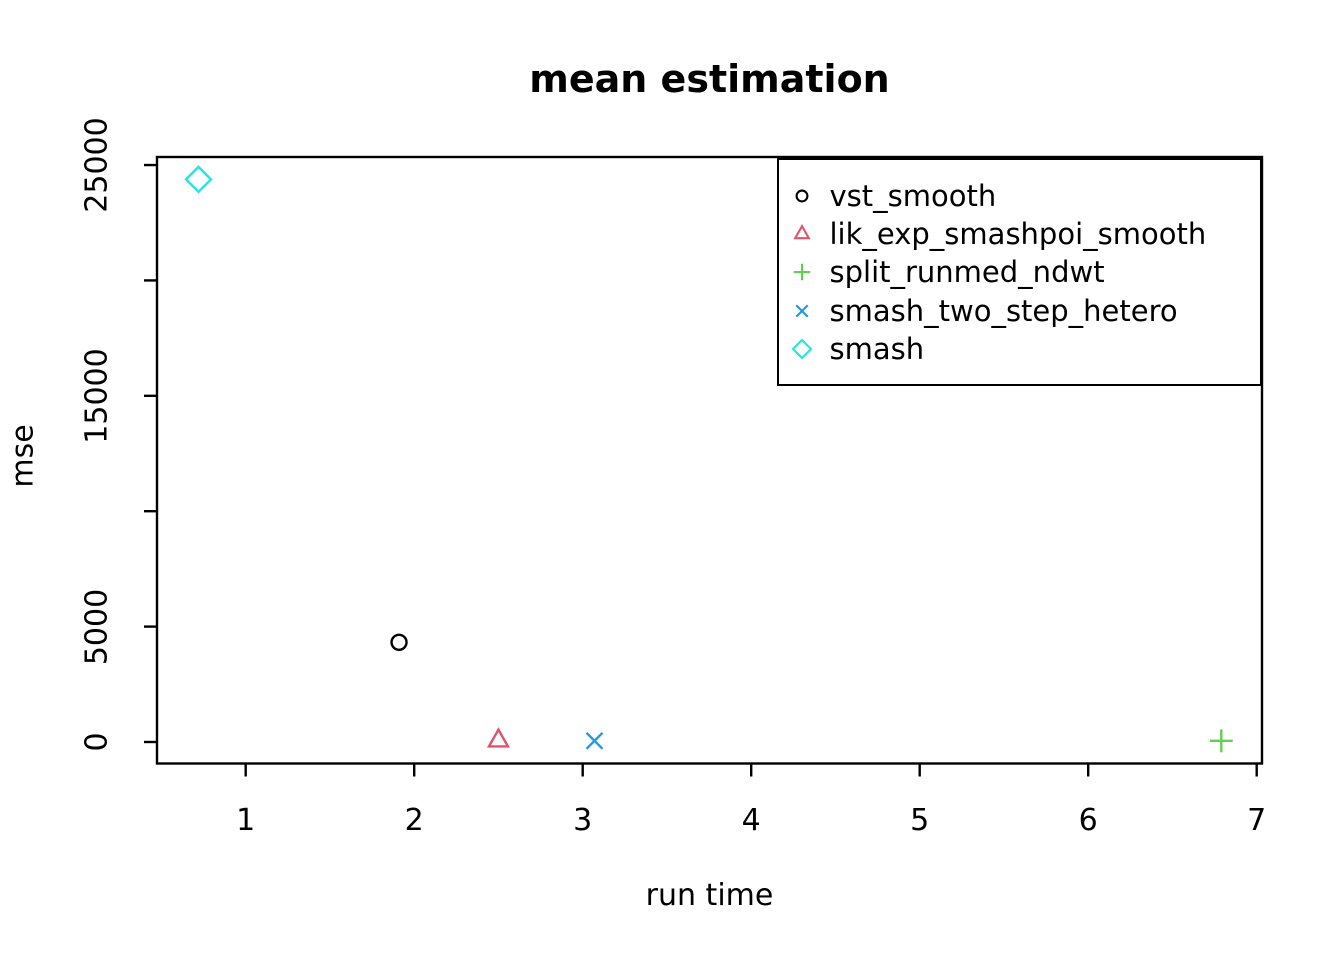 This screenshot has width=1344, height=960. What do you see at coordinates (913, 196) in the screenshot?
I see `legend-label: vst_smooth` at bounding box center [913, 196].